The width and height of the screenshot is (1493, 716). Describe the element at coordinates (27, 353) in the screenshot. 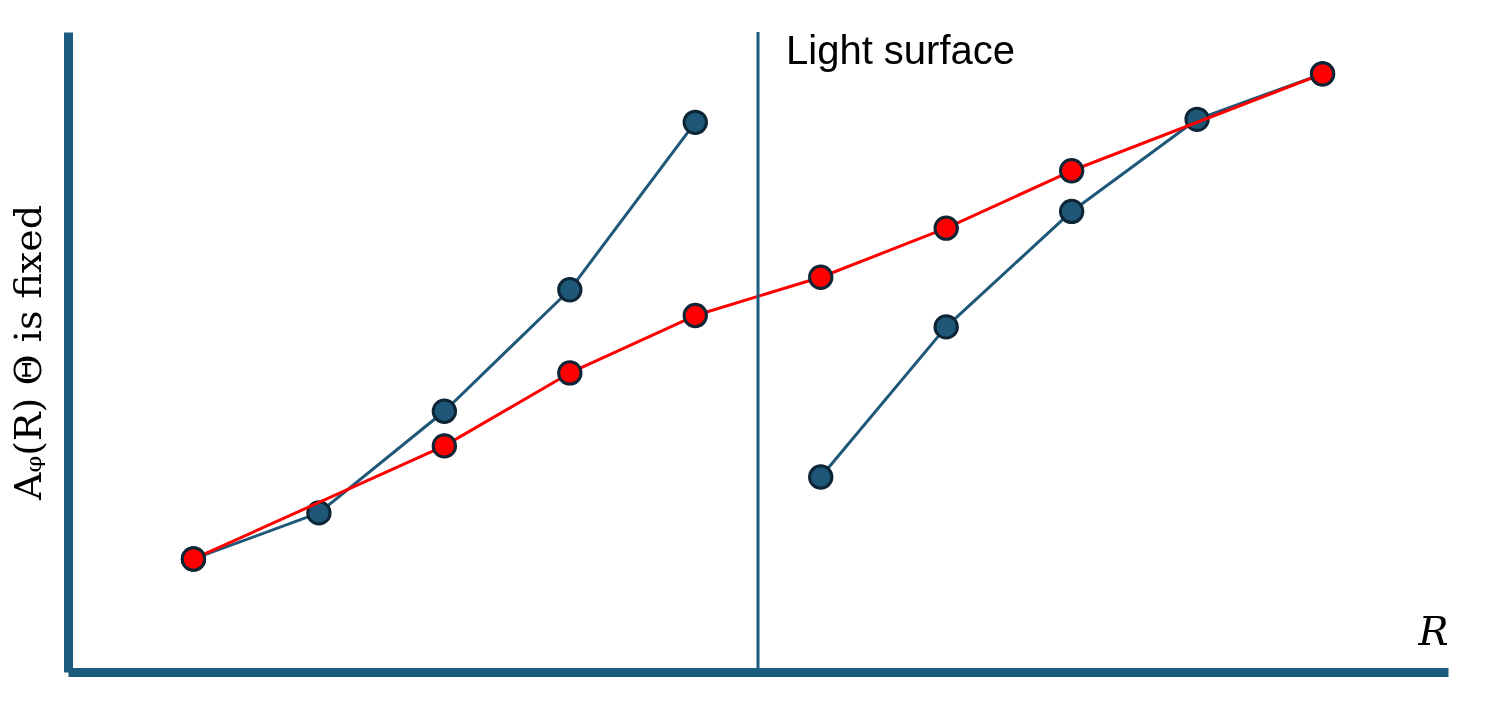

I see `y-axis-title: Aᵩ(R) Θ is fixed` at that location.